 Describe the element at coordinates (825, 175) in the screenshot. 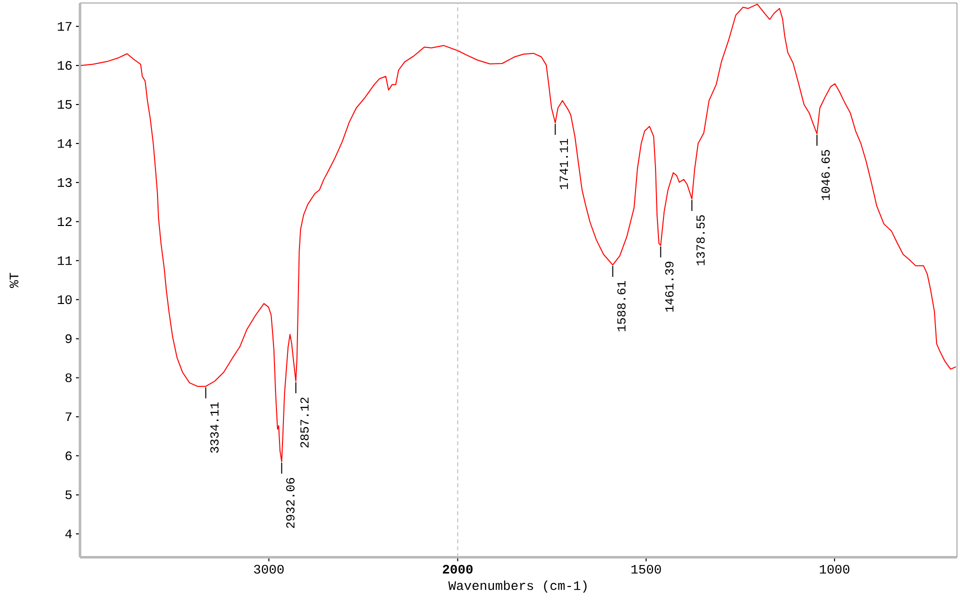

I see `annotation: 1046.65` at that location.